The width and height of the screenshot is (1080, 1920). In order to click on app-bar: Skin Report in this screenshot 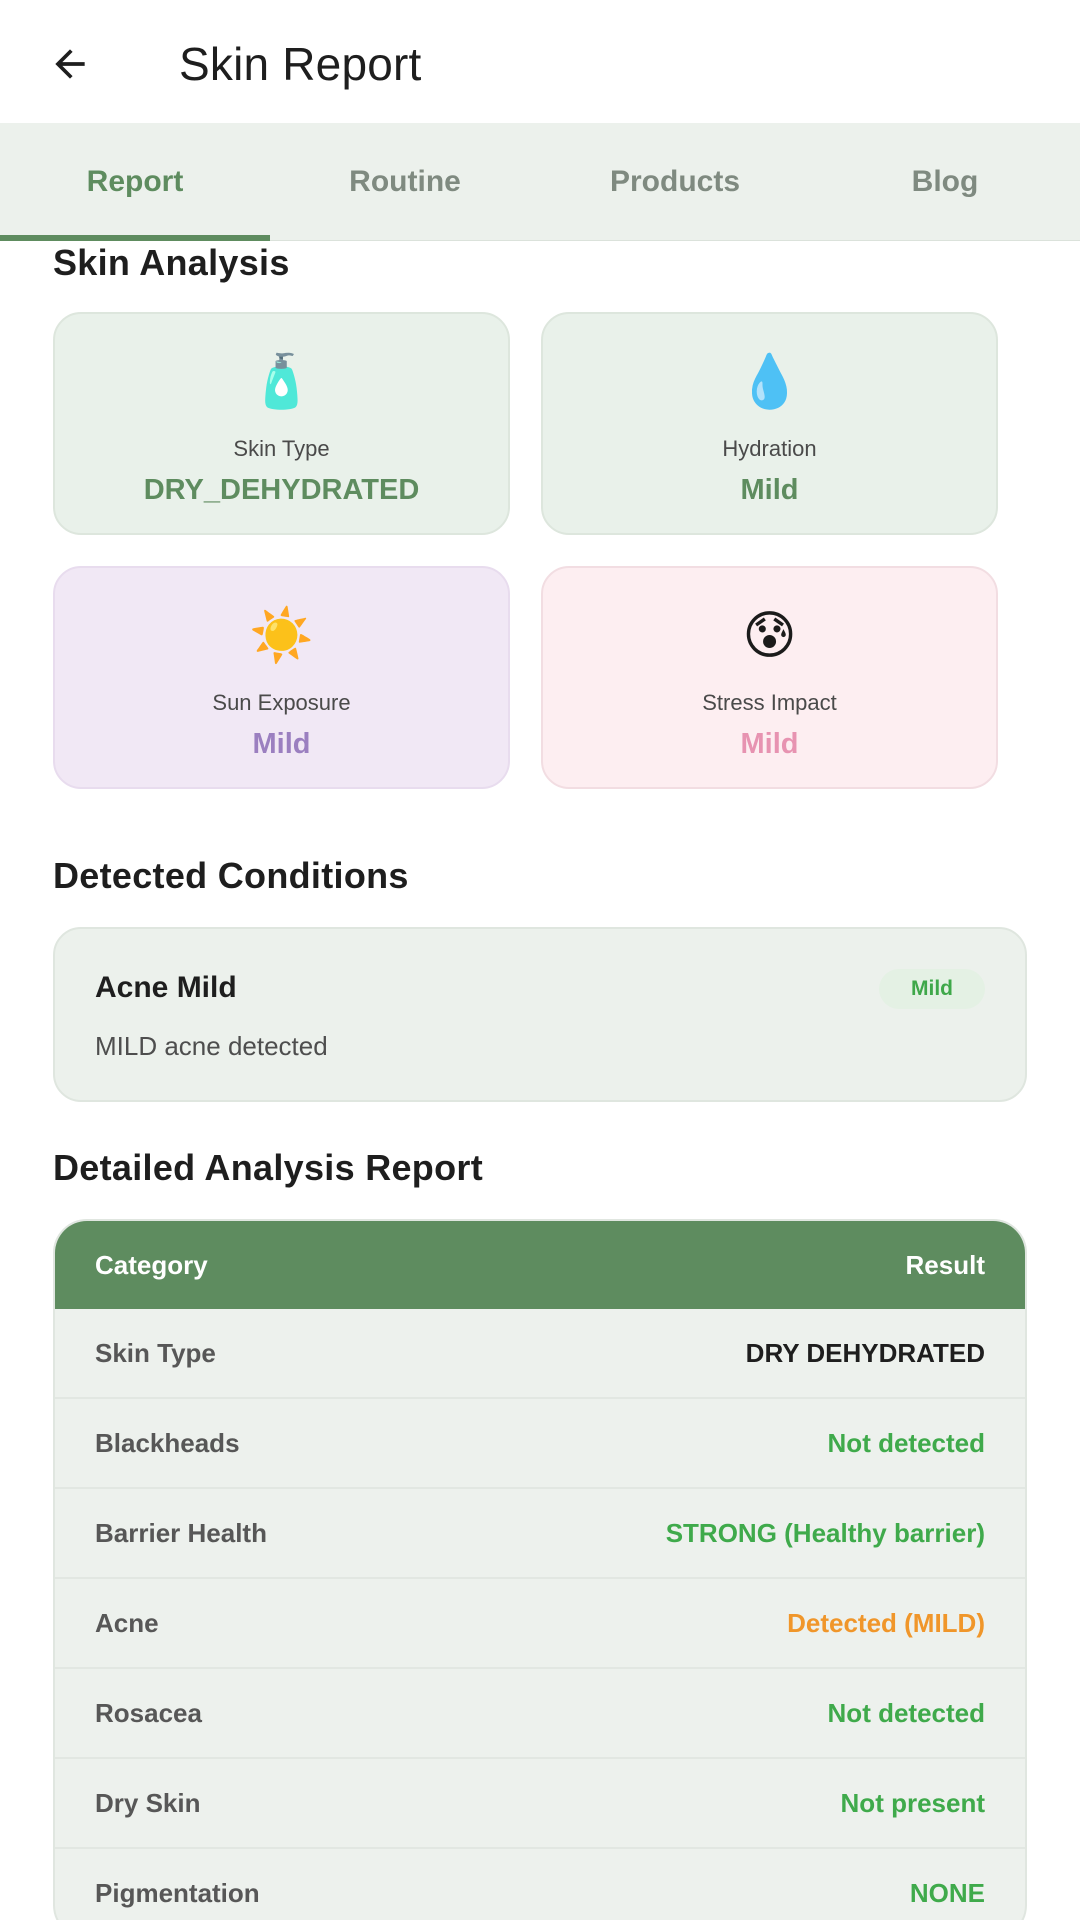, I will do `click(540, 61)`.